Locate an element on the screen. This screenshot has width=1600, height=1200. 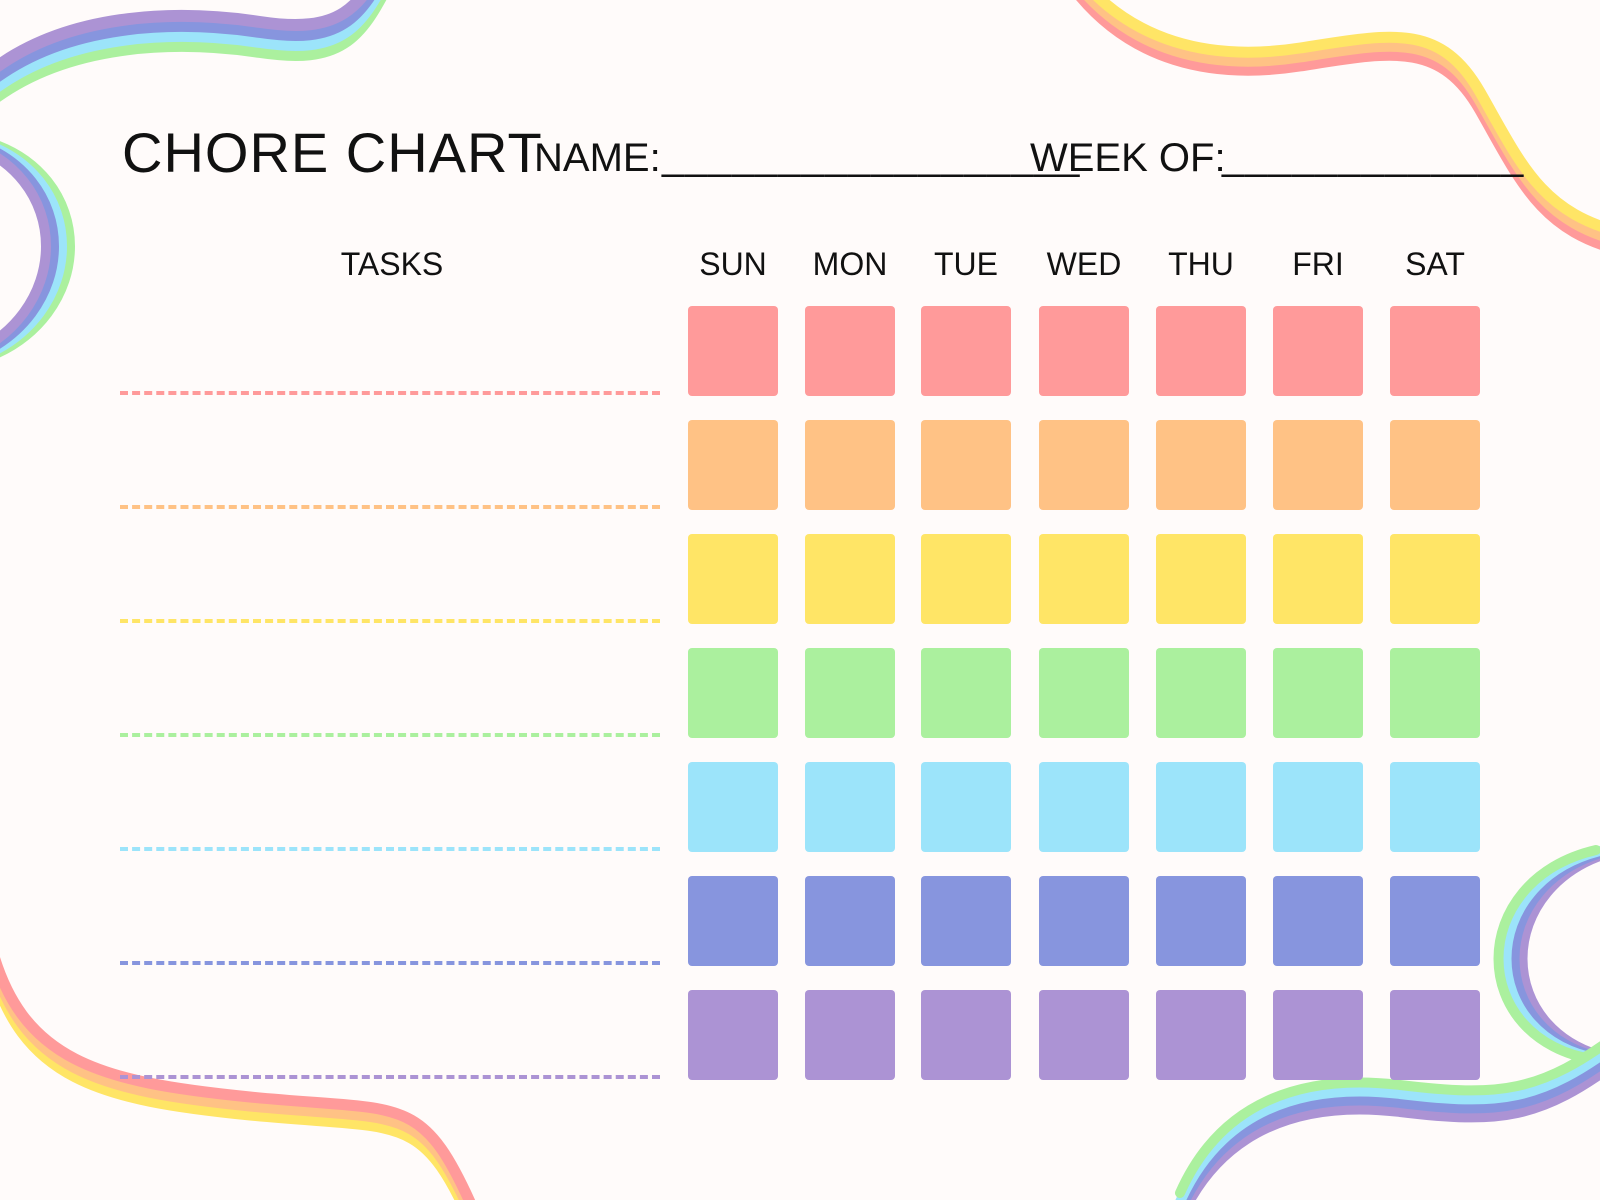
name-label: NAME: is located at coordinates (597, 158).